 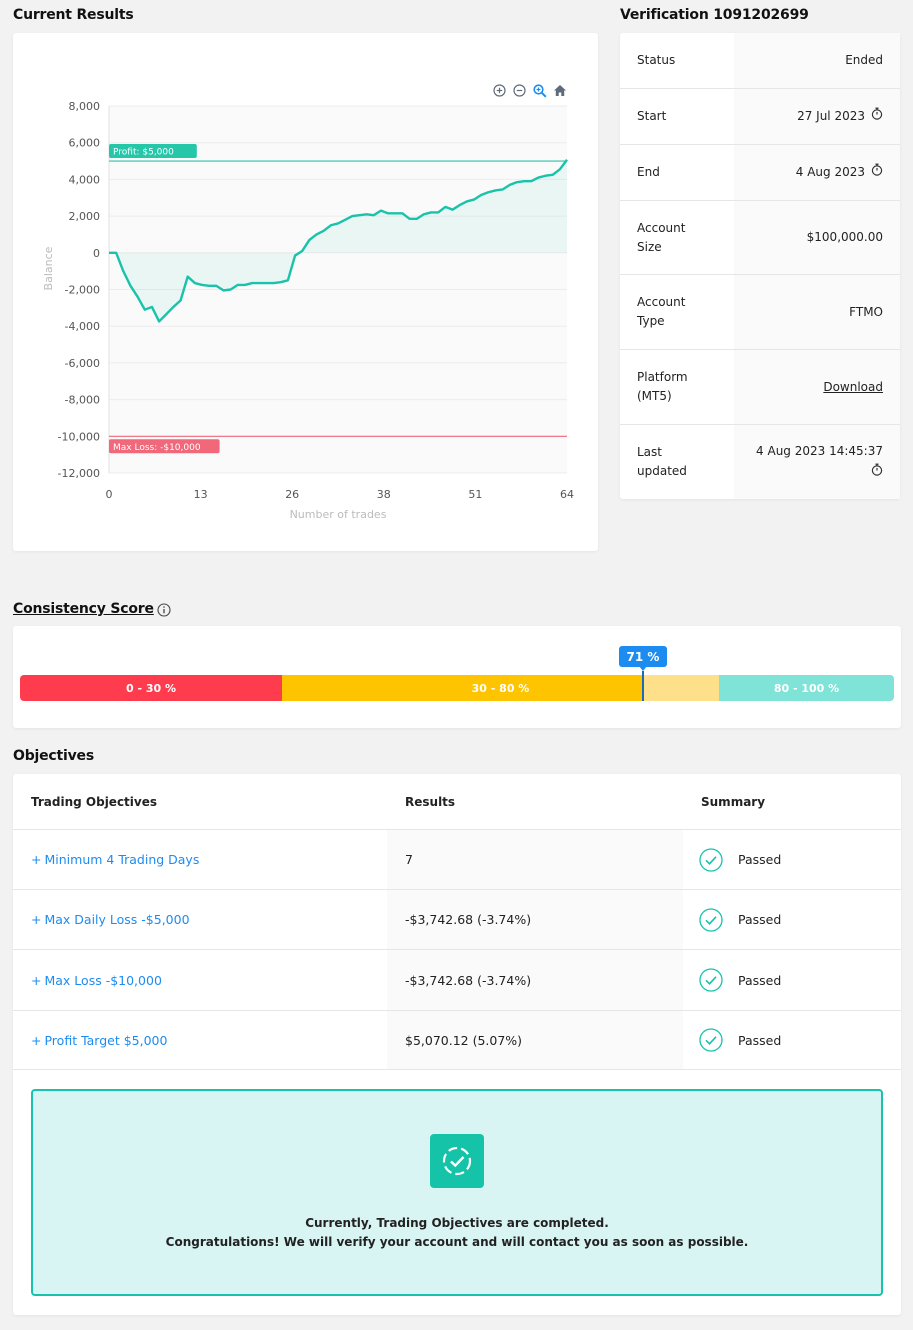 I want to click on status-label: Status, so click(x=656, y=60).